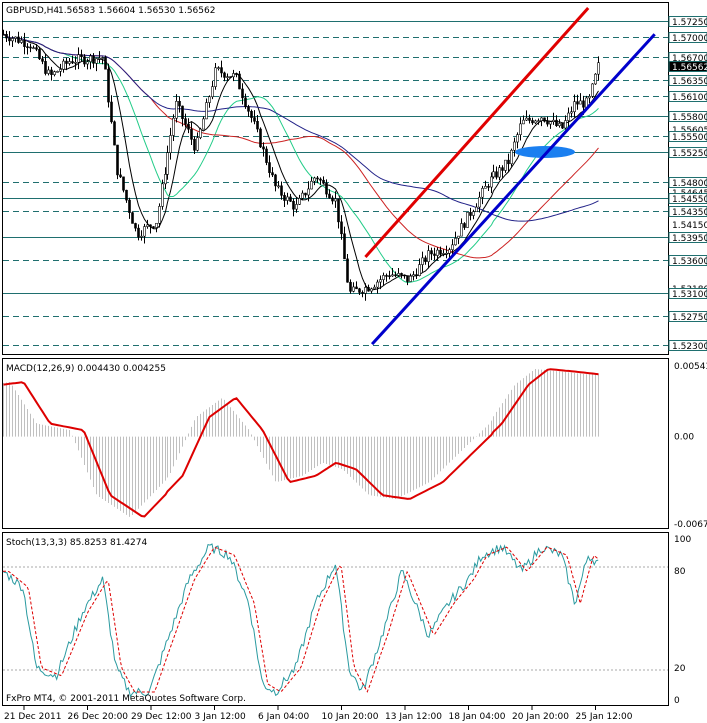 This screenshot has height=723, width=707. Describe the element at coordinates (689, 82) in the screenshot. I see `price-tick-label: 1.56350` at that location.